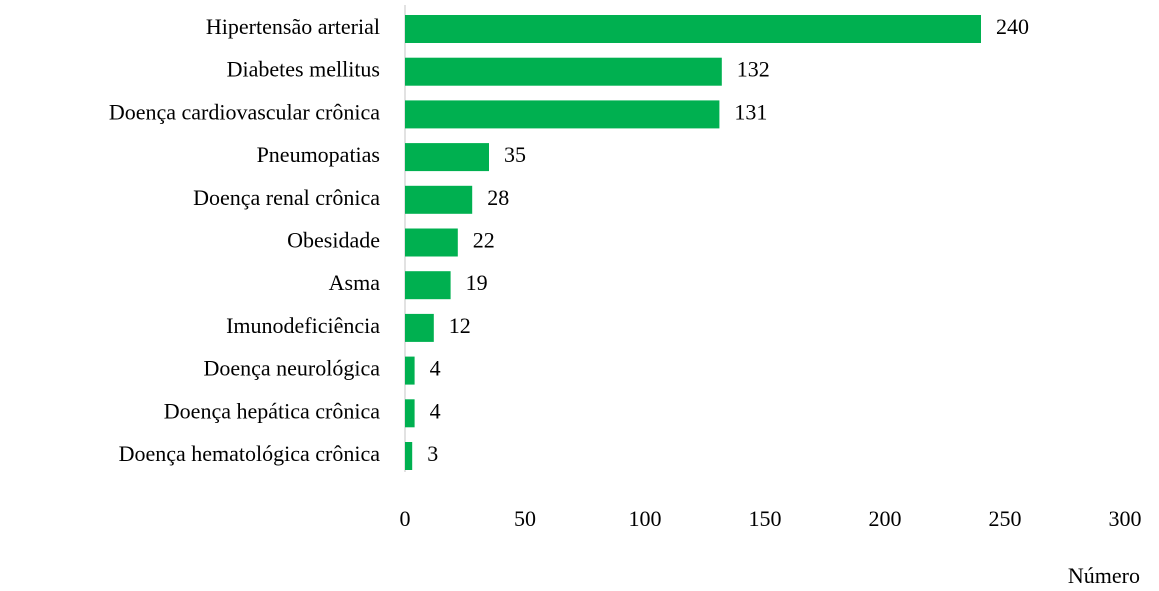  Describe the element at coordinates (765, 518) in the screenshot. I see `x-tick-label: 150` at that location.